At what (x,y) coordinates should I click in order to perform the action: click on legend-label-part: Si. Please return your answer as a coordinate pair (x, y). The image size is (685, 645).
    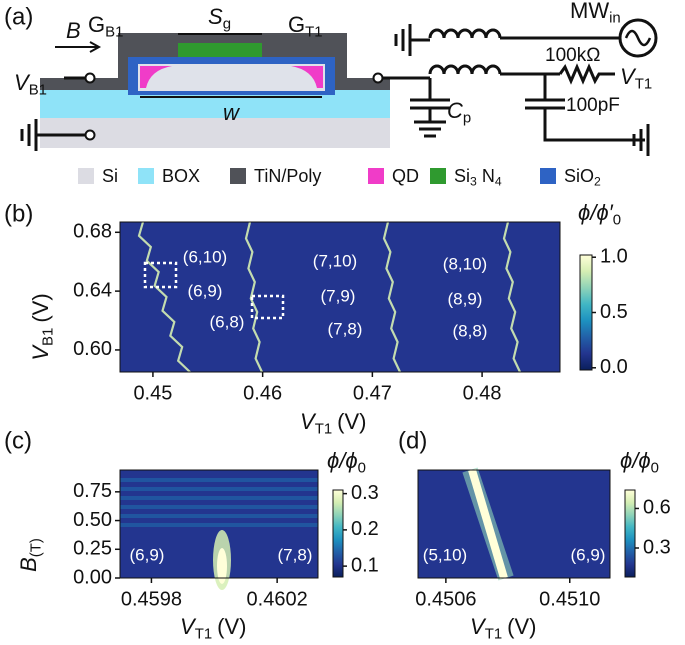
    Looking at the image, I should click on (462, 176).